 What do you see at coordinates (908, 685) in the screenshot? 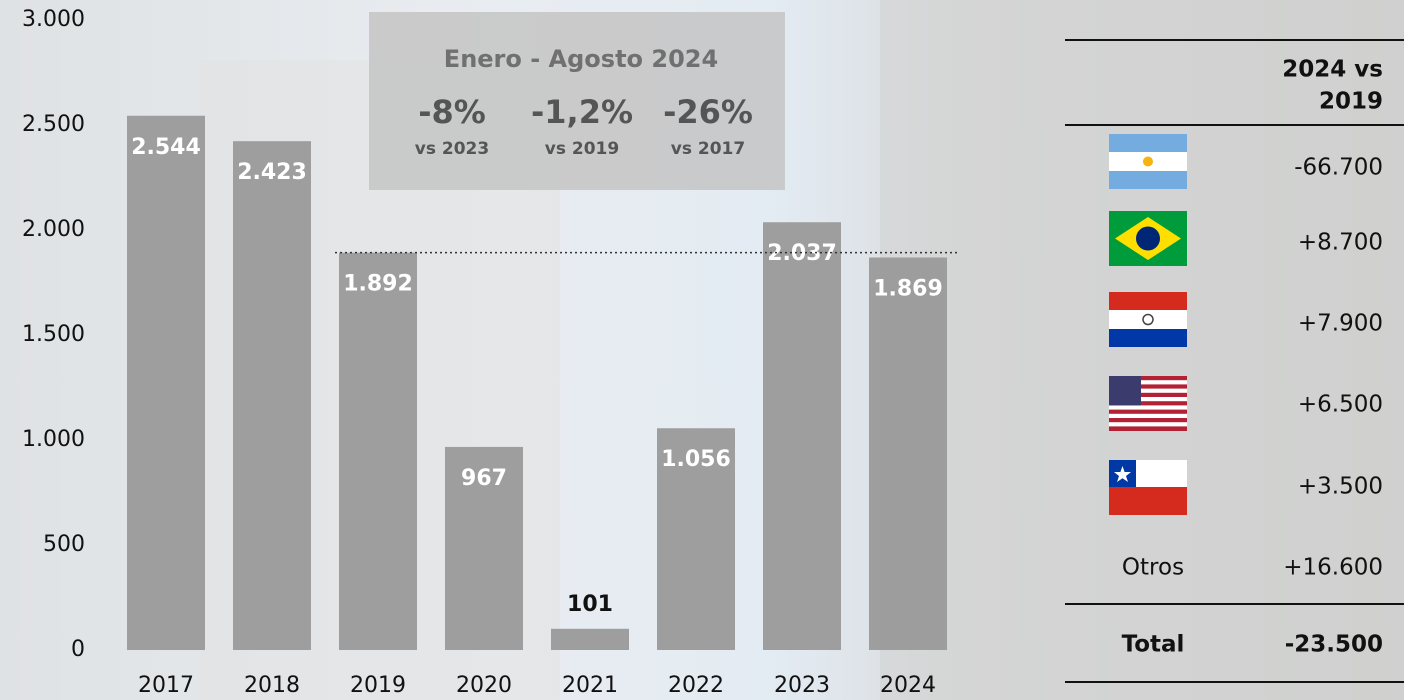
I see `x-tick-label: 2024` at bounding box center [908, 685].